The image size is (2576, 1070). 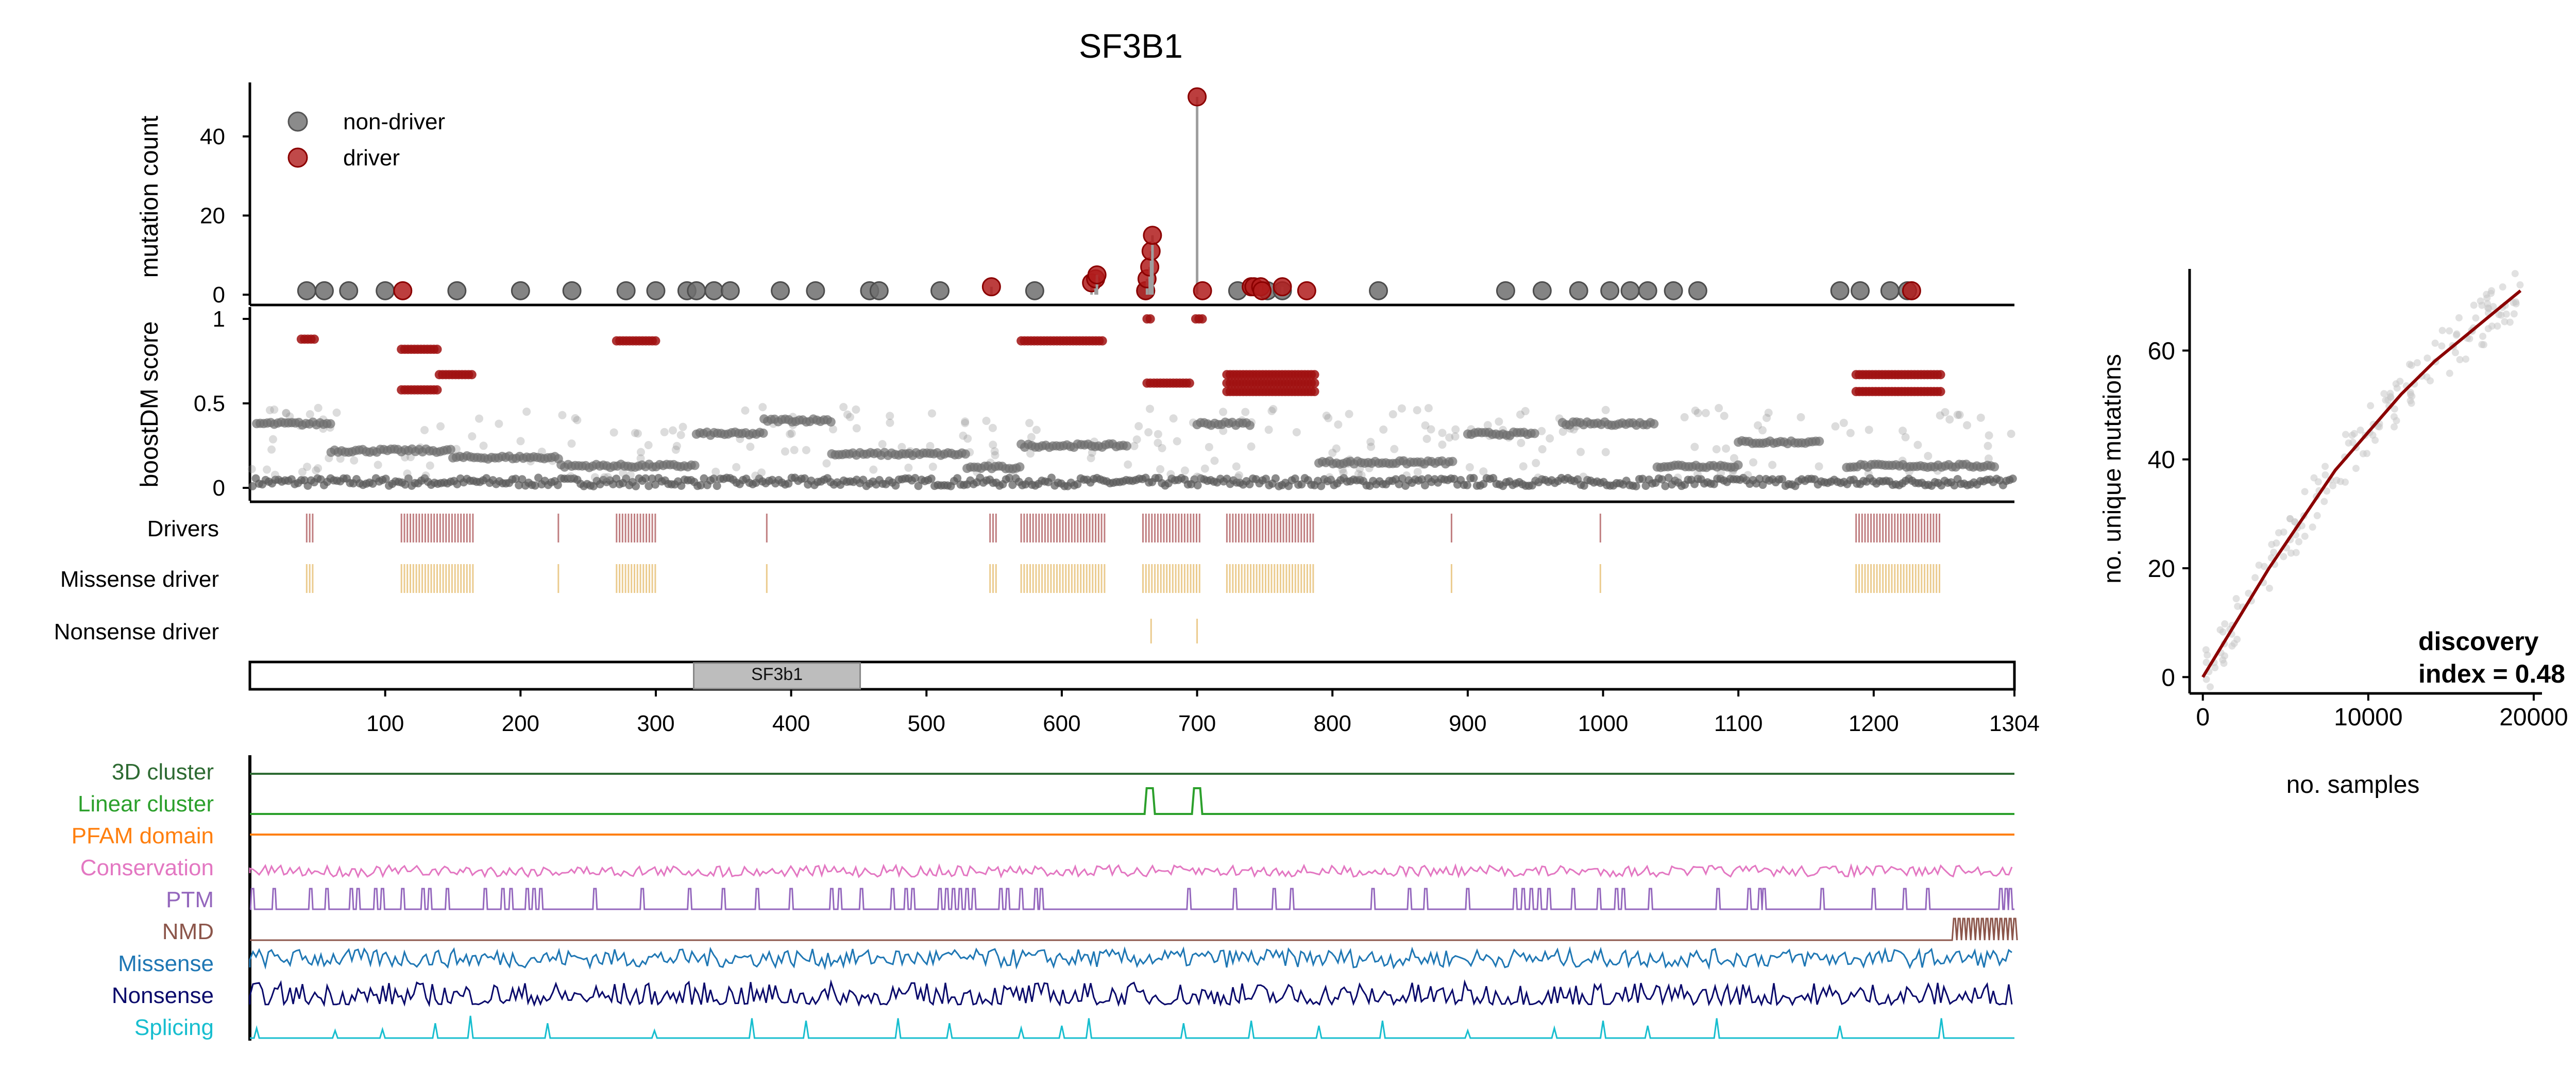 I want to click on feature-track-label: Nonsense, so click(x=163, y=995).